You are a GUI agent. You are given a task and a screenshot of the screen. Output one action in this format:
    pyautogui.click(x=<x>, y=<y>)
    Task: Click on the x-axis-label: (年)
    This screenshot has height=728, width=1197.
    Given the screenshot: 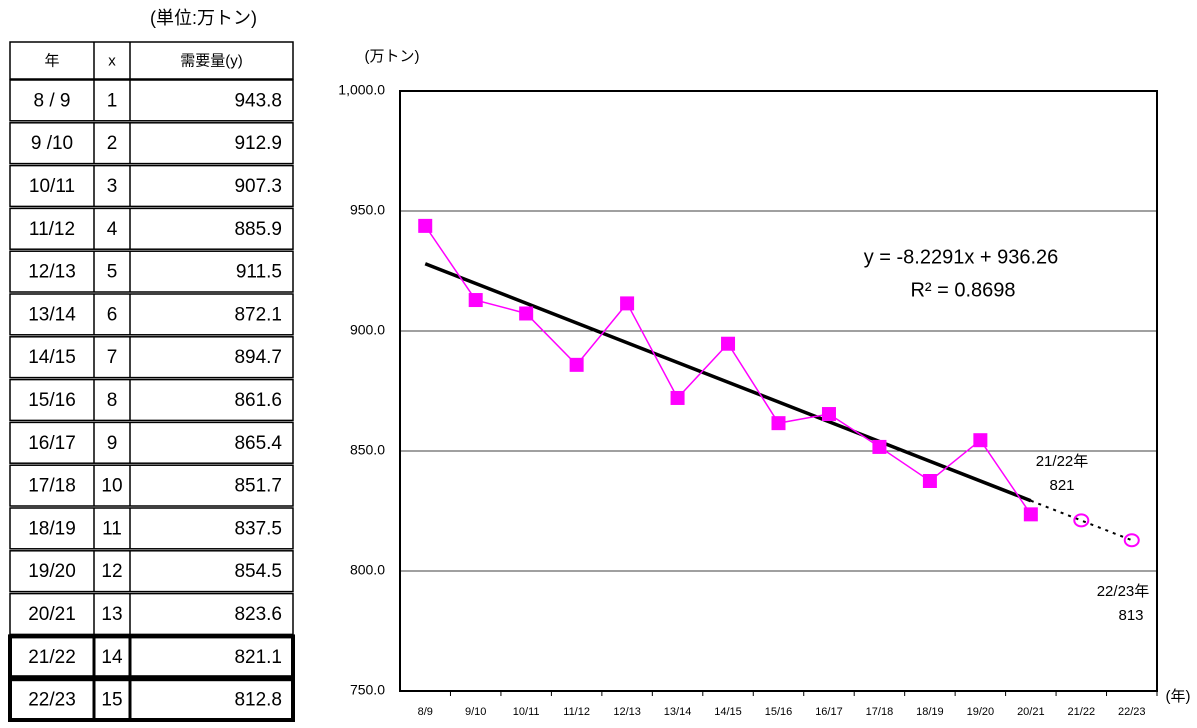 What is the action you would take?
    pyautogui.click(x=1178, y=696)
    